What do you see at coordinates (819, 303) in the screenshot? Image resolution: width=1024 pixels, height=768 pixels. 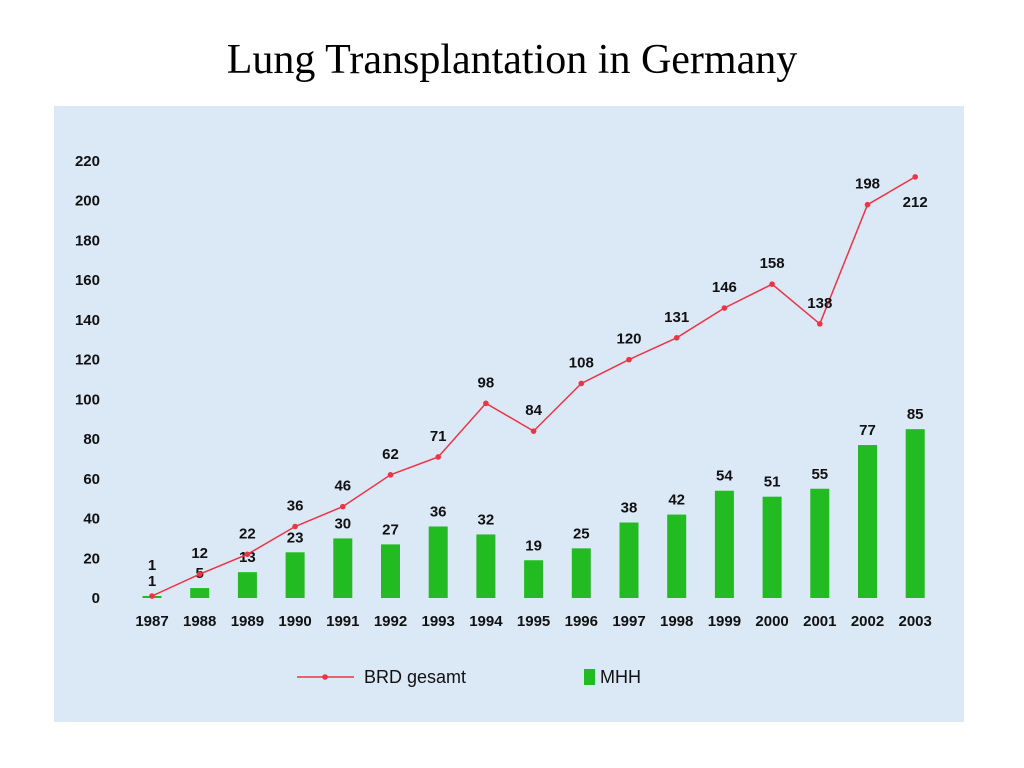 I see `brd-data-label: 138` at bounding box center [819, 303].